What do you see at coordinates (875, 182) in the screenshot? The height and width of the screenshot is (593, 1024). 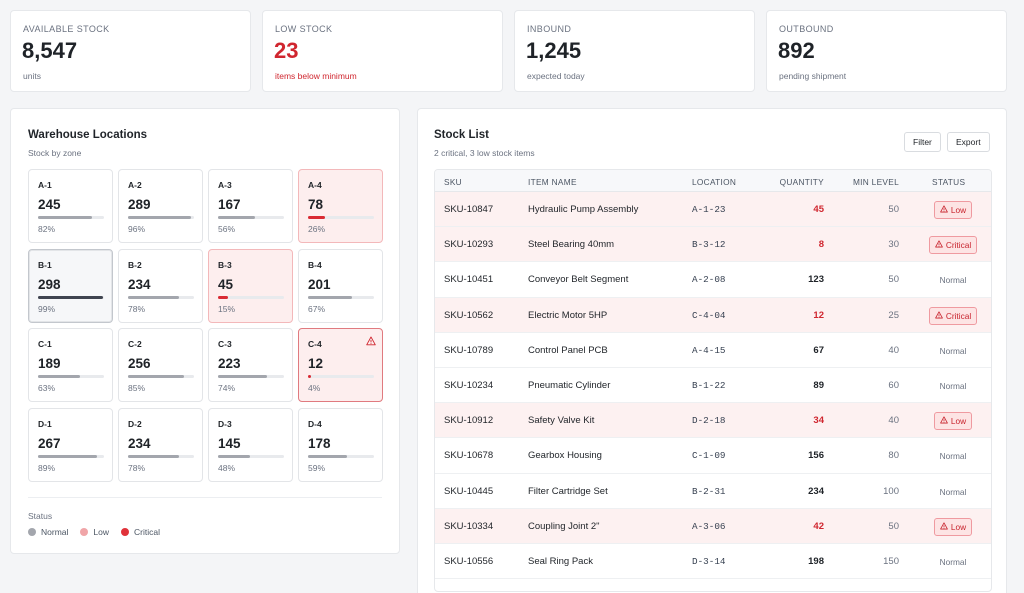 I see `column-header-min-level: MIN LEVEL` at bounding box center [875, 182].